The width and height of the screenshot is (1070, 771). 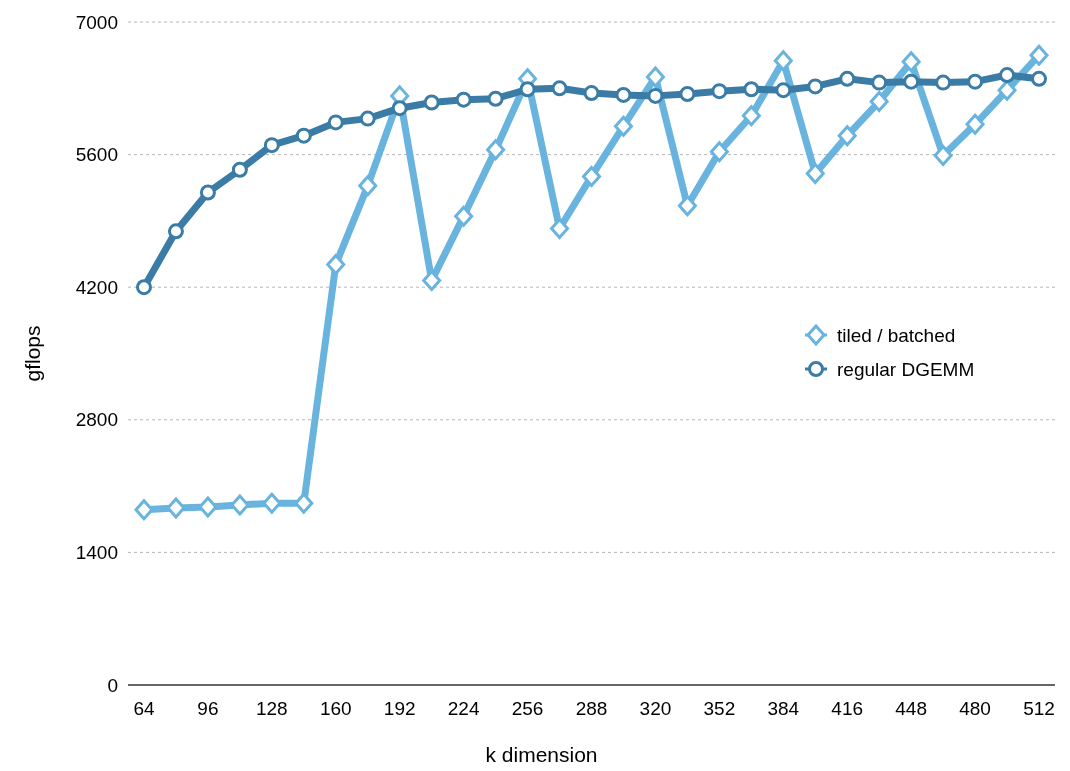 What do you see at coordinates (906, 369) in the screenshot?
I see `legend-label: regular DGEMM` at bounding box center [906, 369].